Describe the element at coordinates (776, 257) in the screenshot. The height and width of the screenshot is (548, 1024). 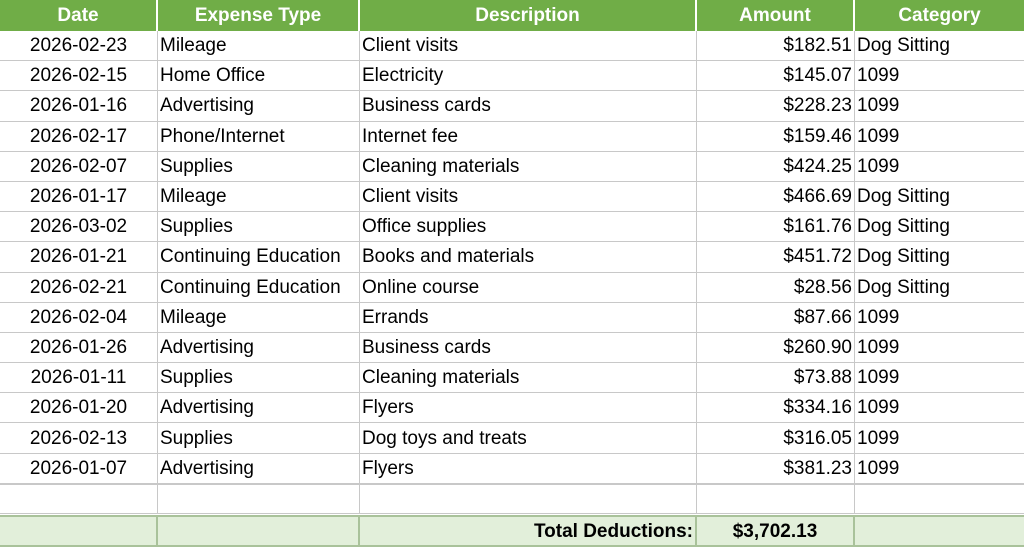
I see `cell-amount: $451.72` at that location.